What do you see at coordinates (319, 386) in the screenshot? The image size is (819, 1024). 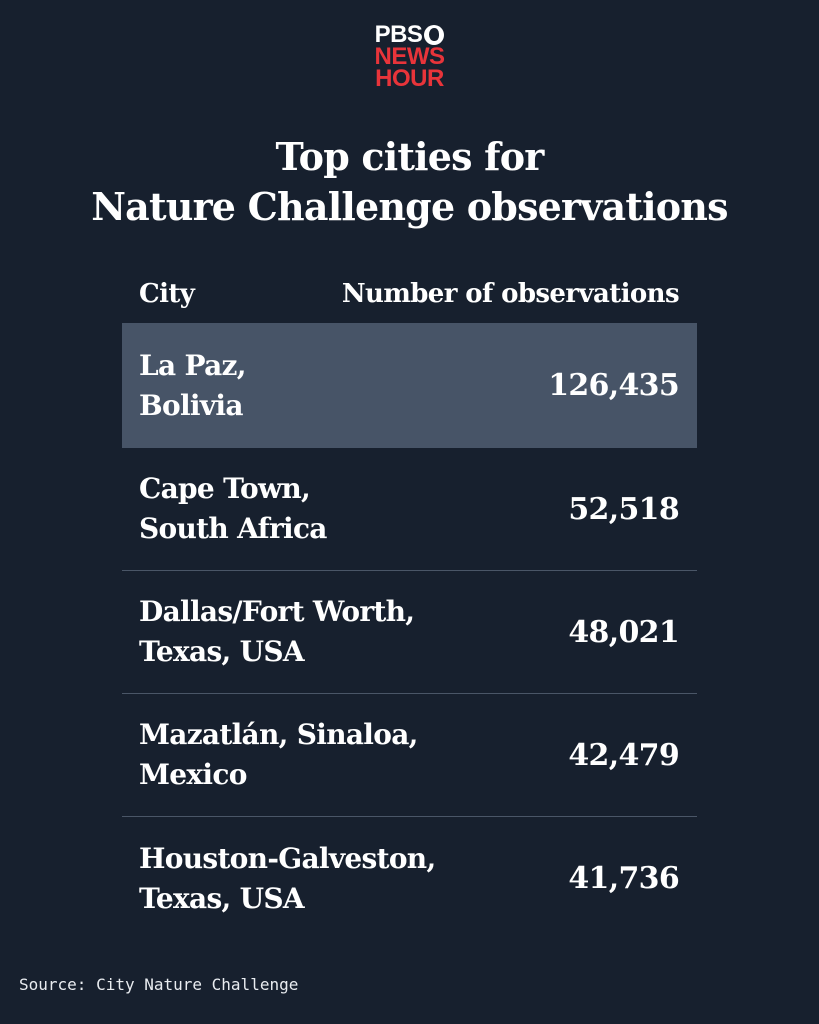 I see `city-cell: La Paz, Bolivia` at bounding box center [319, 386].